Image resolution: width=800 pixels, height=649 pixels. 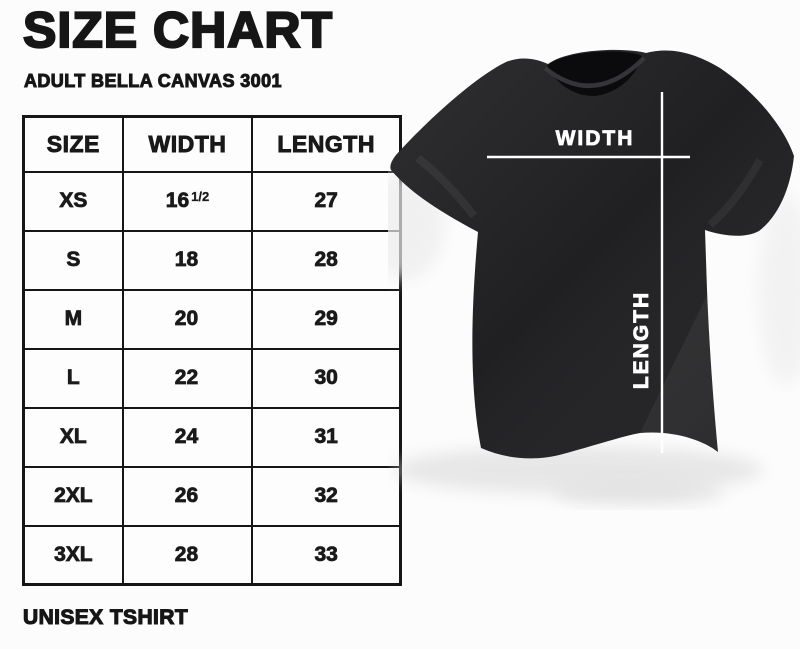 What do you see at coordinates (73, 496) in the screenshot?
I see `size-cell: 2XL` at bounding box center [73, 496].